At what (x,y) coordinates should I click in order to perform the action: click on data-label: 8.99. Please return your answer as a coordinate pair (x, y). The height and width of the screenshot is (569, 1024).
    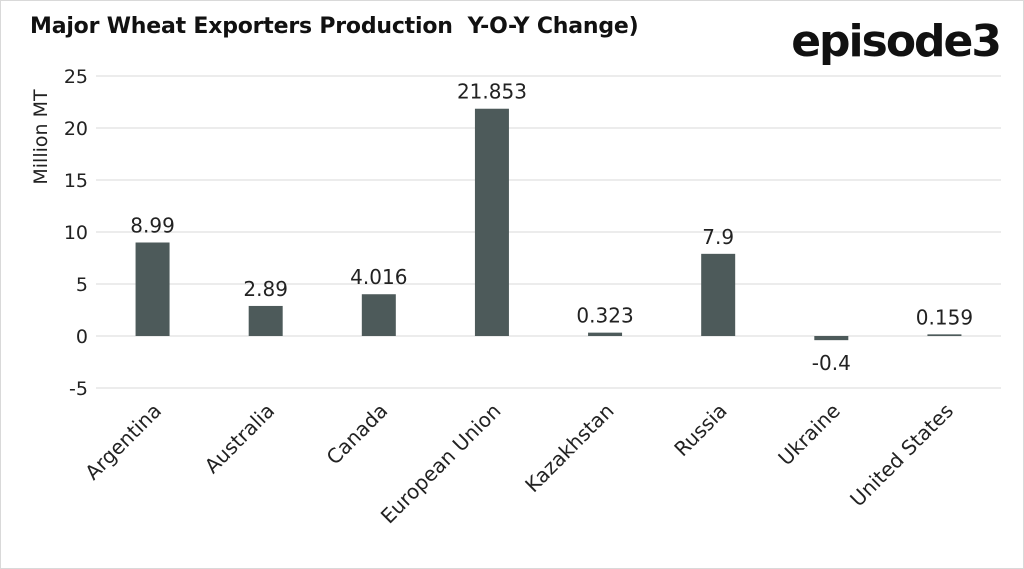
    Looking at the image, I should click on (152, 226).